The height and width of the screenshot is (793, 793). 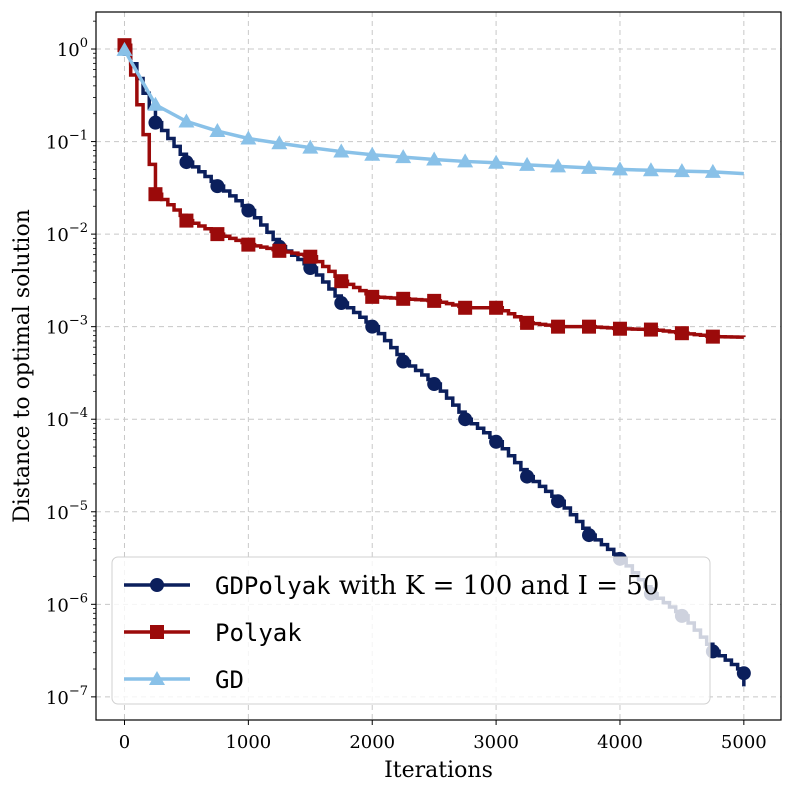 What do you see at coordinates (229, 680) in the screenshot?
I see `legend-label: GD` at bounding box center [229, 680].